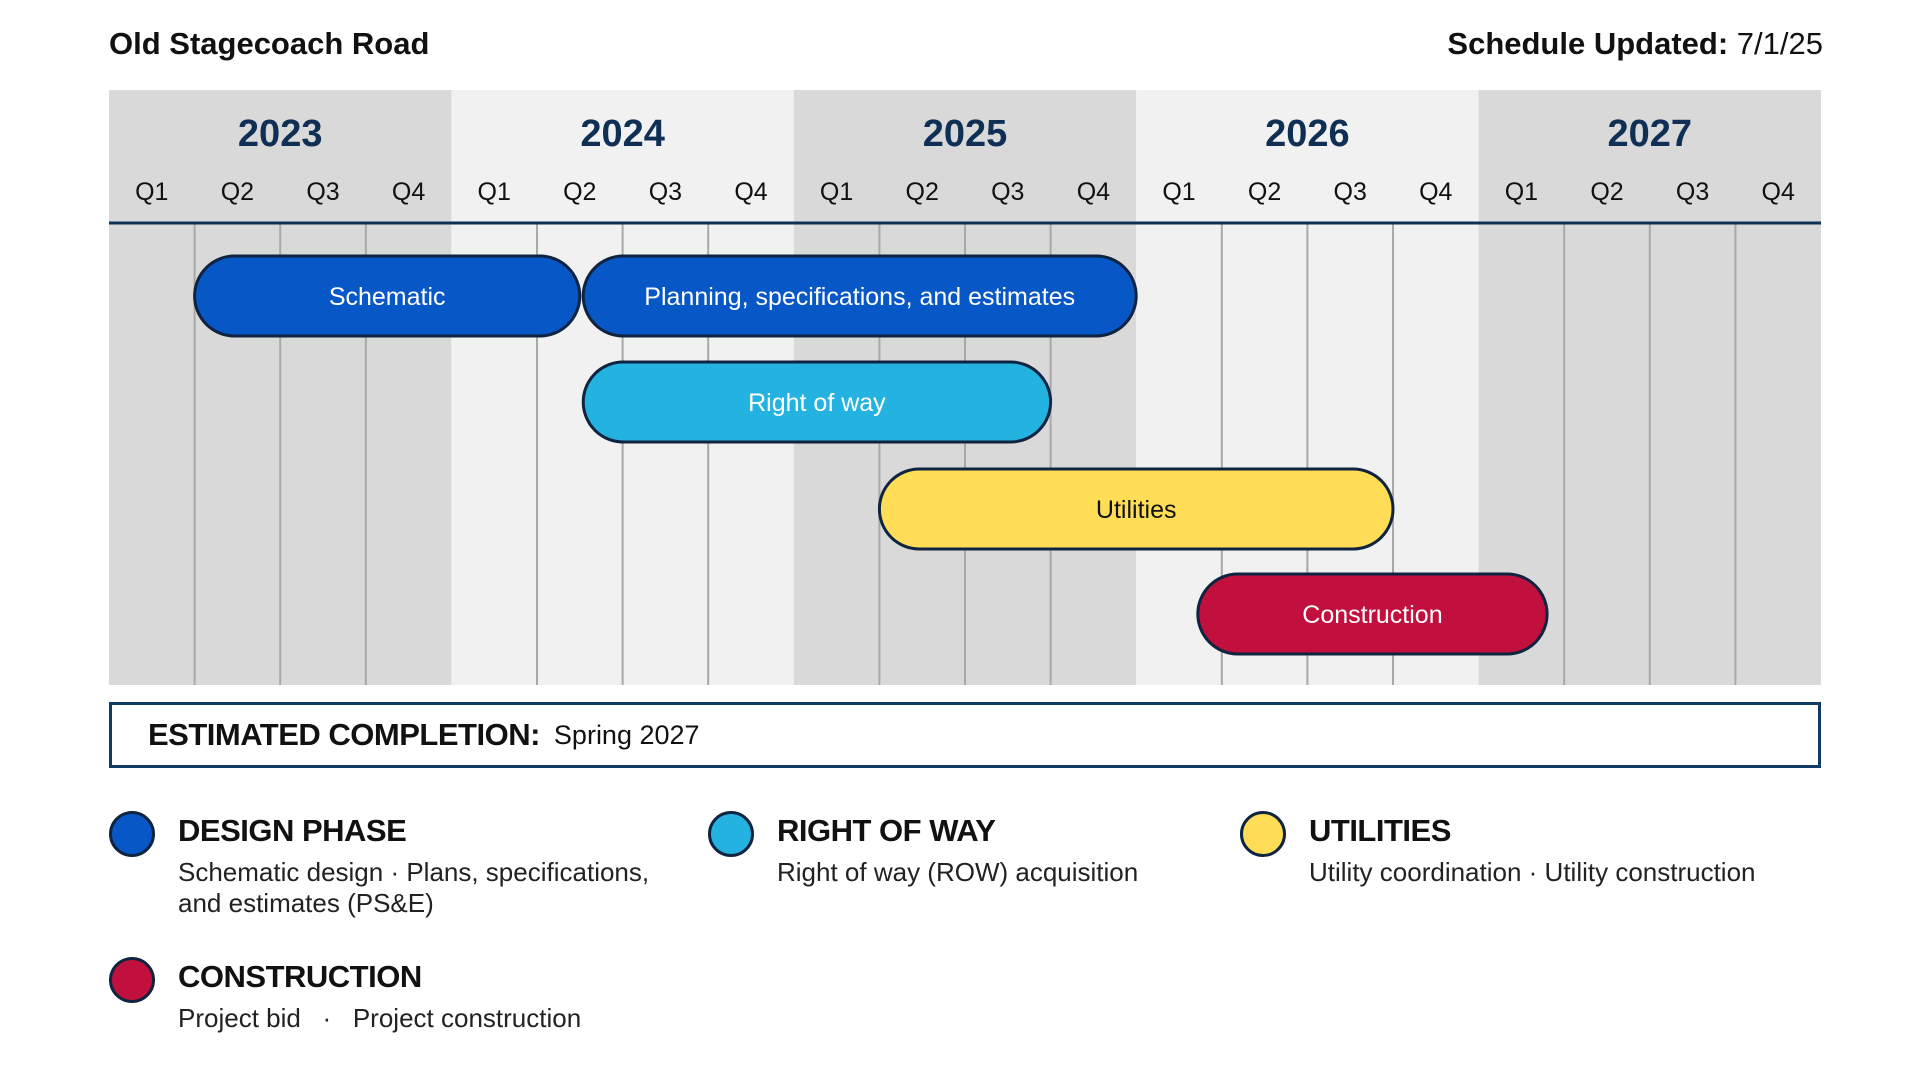 This screenshot has width=1920, height=1080. What do you see at coordinates (1307, 134) in the screenshot?
I see `year-label: 2026` at bounding box center [1307, 134].